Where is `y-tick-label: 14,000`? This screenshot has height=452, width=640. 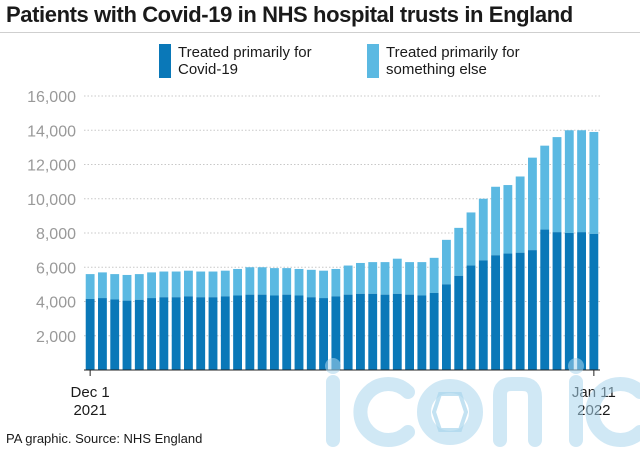 y-tick-label: 14,000 is located at coordinates (51, 131).